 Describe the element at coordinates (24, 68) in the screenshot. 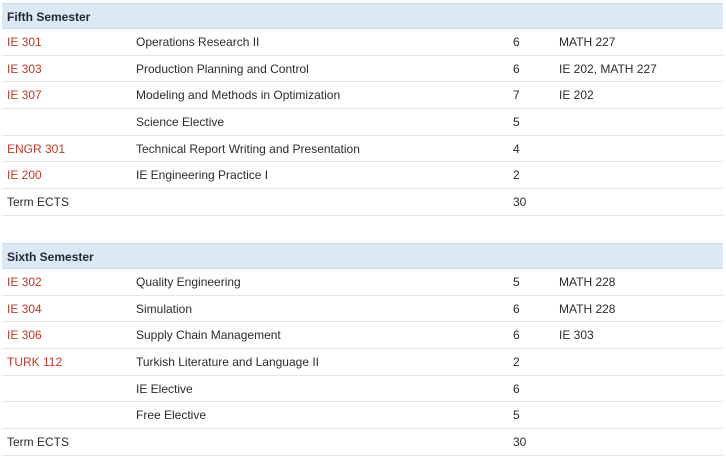

I see `course-code-link: IE 303` at that location.